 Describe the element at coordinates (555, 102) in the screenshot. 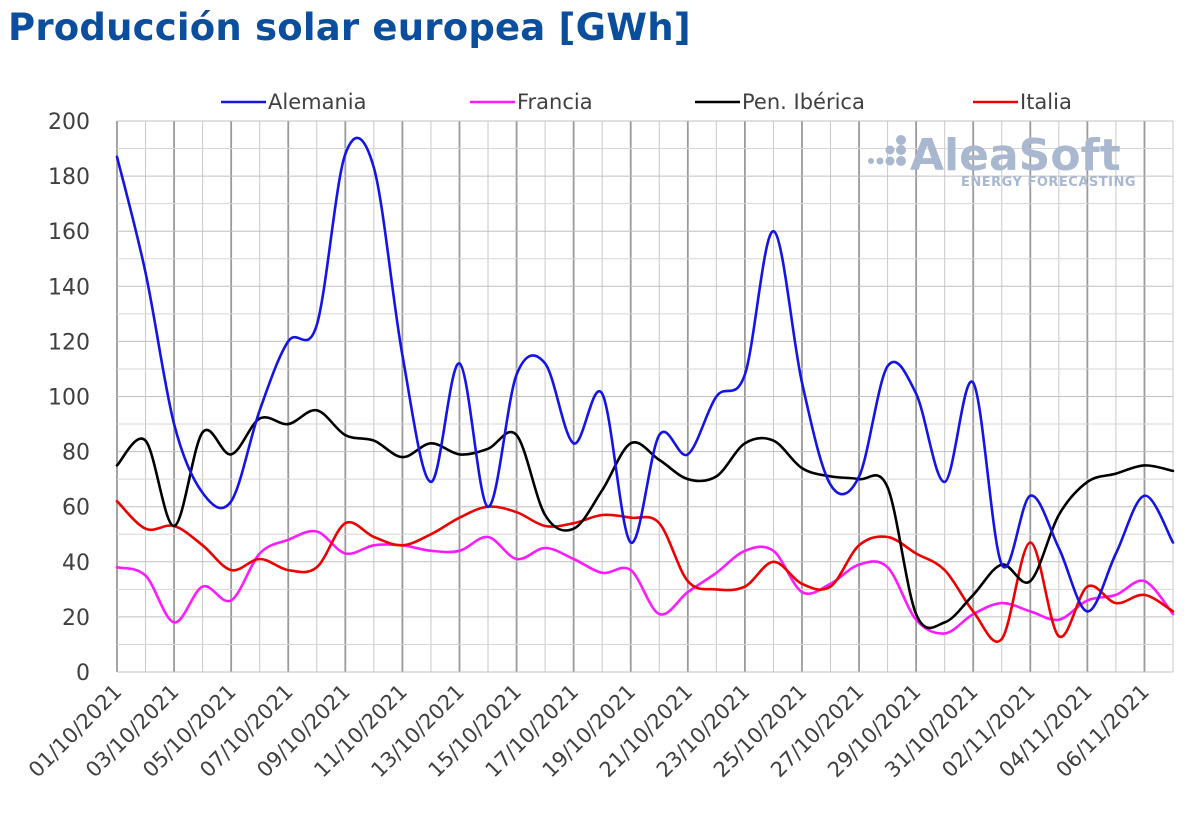

I see `legend-label-francia: Francia` at that location.